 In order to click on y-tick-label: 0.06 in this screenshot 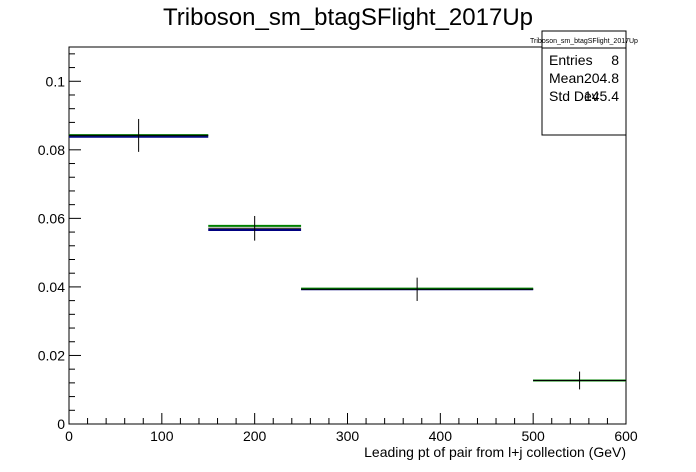, I will do `click(51, 218)`.